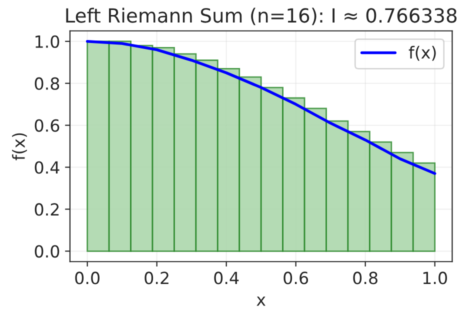 The width and height of the screenshot is (476, 325). Describe the element at coordinates (48, 41) in the screenshot. I see `y-tick-label: 1.0` at that location.